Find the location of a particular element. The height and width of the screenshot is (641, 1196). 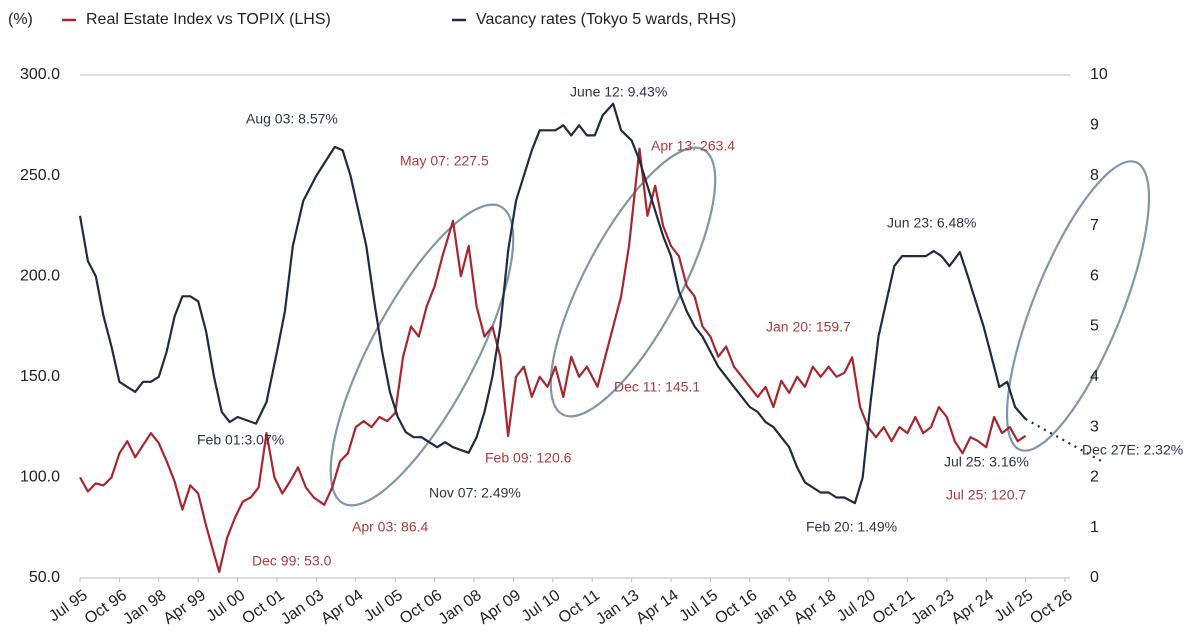

annotation: Apr 13: 263.4 is located at coordinates (693, 146).